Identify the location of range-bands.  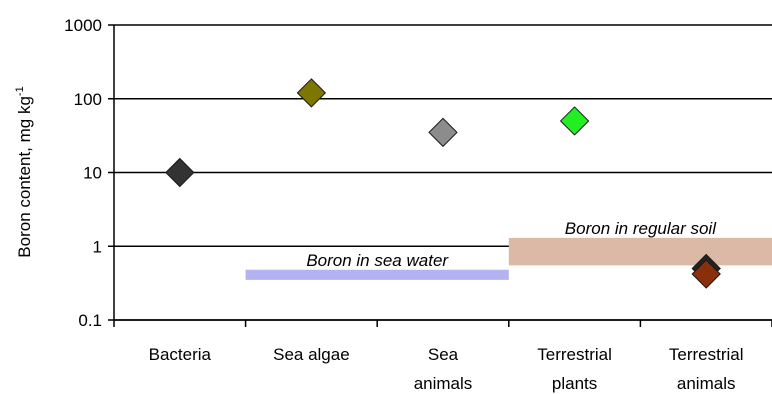
(508, 258).